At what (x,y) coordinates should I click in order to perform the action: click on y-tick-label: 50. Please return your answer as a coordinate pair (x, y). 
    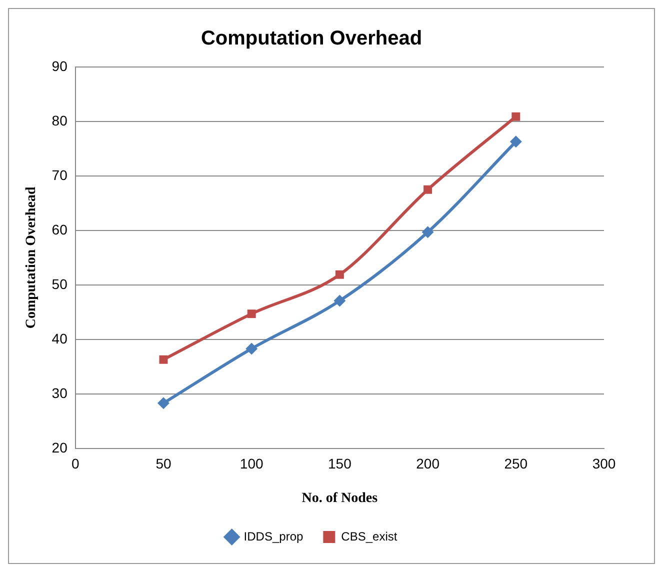
    Looking at the image, I should click on (60, 284).